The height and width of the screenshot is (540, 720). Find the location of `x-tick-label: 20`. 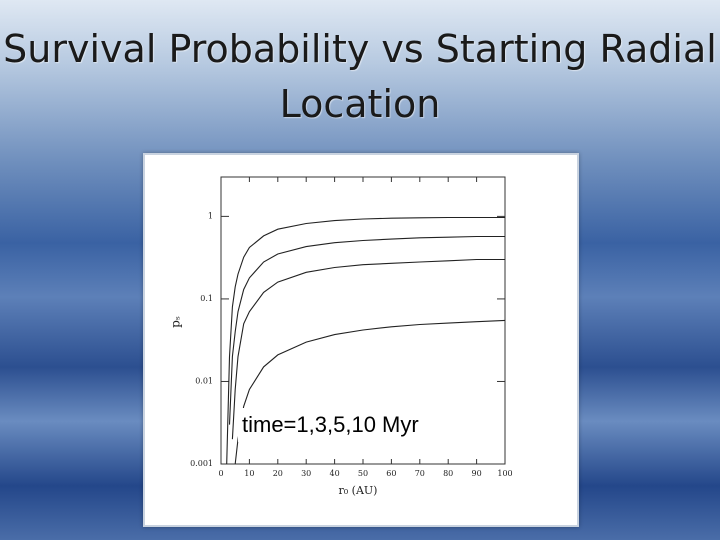

x-tick-label: 20 is located at coordinates (278, 473).